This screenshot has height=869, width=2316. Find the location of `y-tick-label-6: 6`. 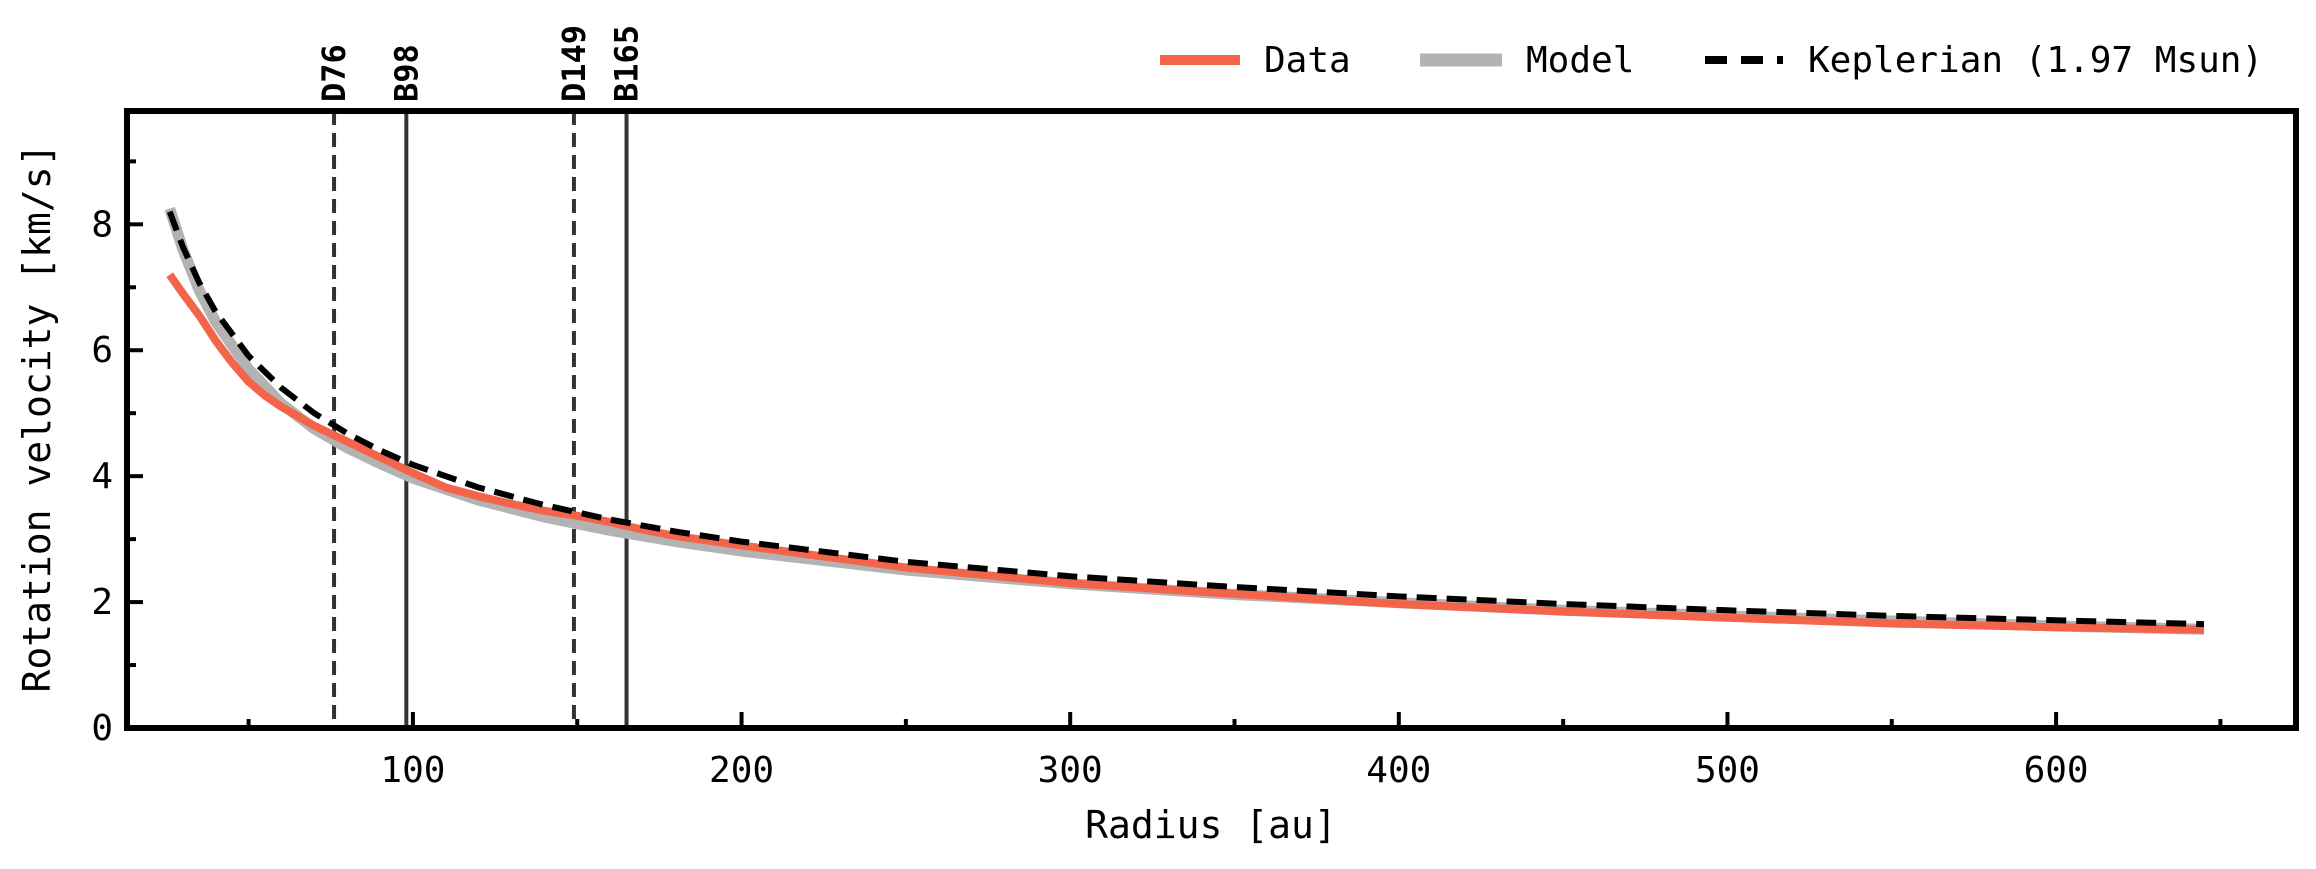

y-tick-label-6: 6 is located at coordinates (102, 350).